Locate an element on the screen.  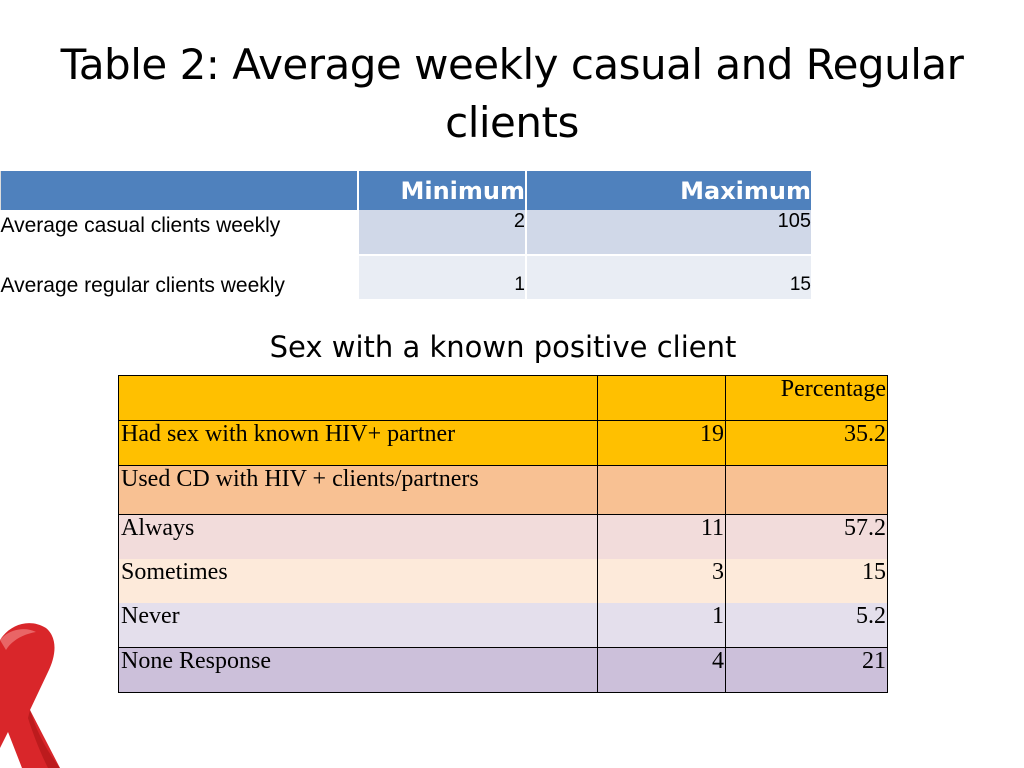
row-label: Average regular clients weekly is located at coordinates (179, 277).